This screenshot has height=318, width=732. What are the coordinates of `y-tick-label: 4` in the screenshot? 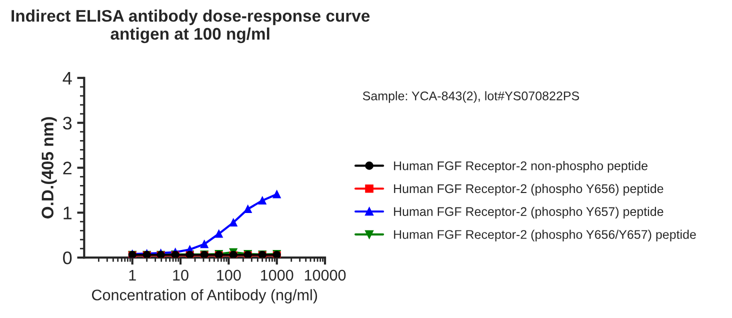 It's located at (67, 78).